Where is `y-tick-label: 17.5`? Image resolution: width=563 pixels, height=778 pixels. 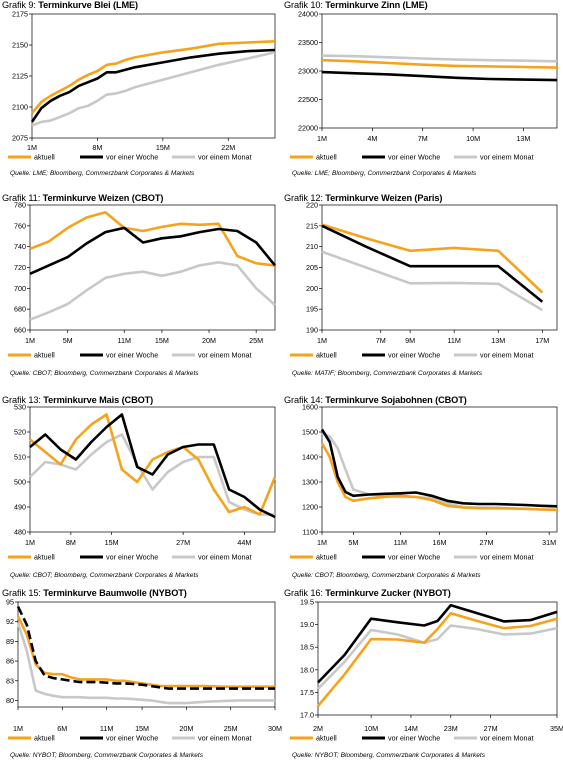 y-tick-label: 17.5 is located at coordinates (307, 692).